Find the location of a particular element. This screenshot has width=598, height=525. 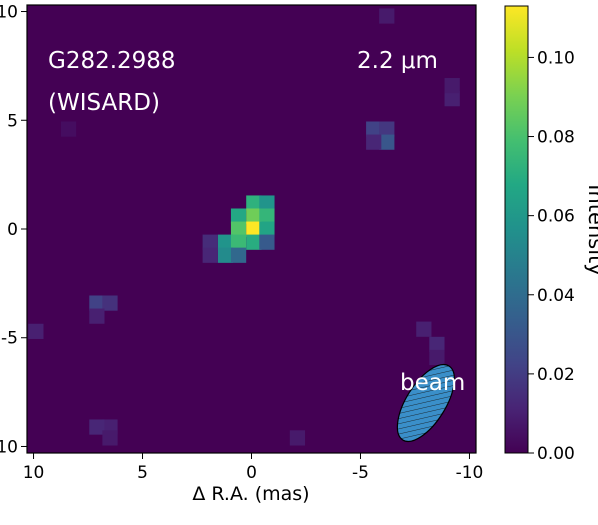

colorbar-tick-label: 0.10 is located at coordinates (556, 58).